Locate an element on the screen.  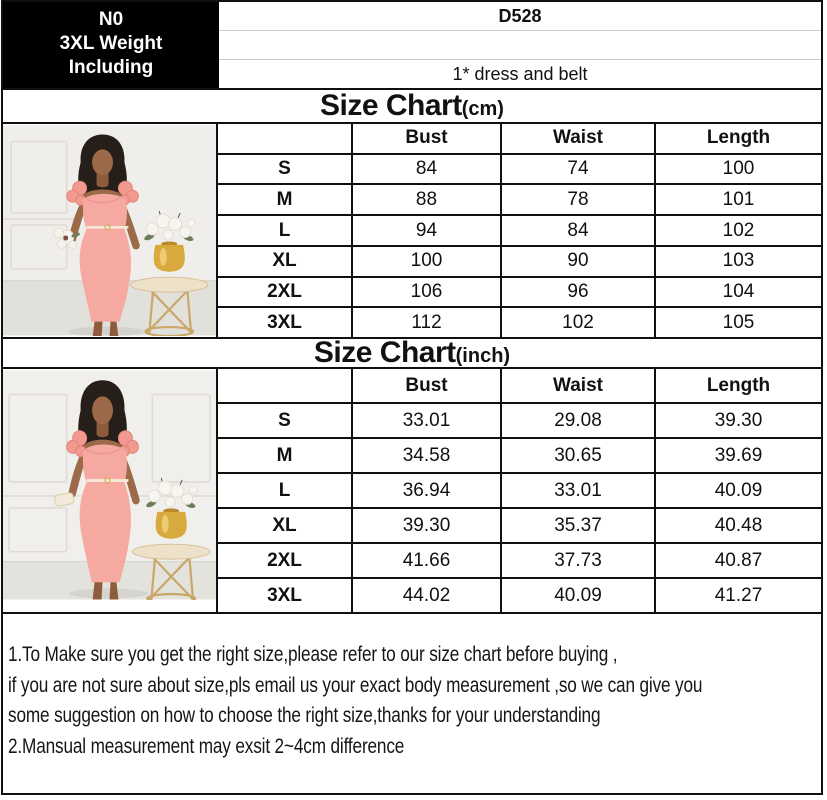
inch-xl-waist: 35.37 is located at coordinates (577, 525).